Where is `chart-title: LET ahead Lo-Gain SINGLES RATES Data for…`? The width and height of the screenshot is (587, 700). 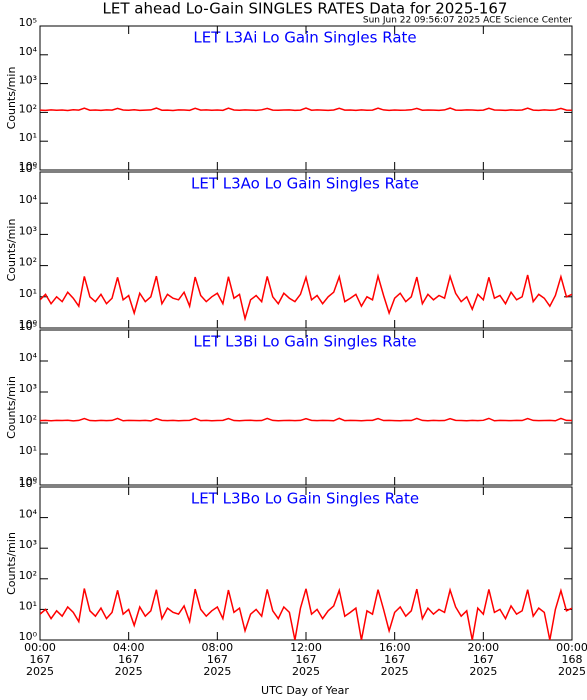
chart-title: LET ahead Lo-Gain SINGLES RATES Data for… is located at coordinates (305, 9).